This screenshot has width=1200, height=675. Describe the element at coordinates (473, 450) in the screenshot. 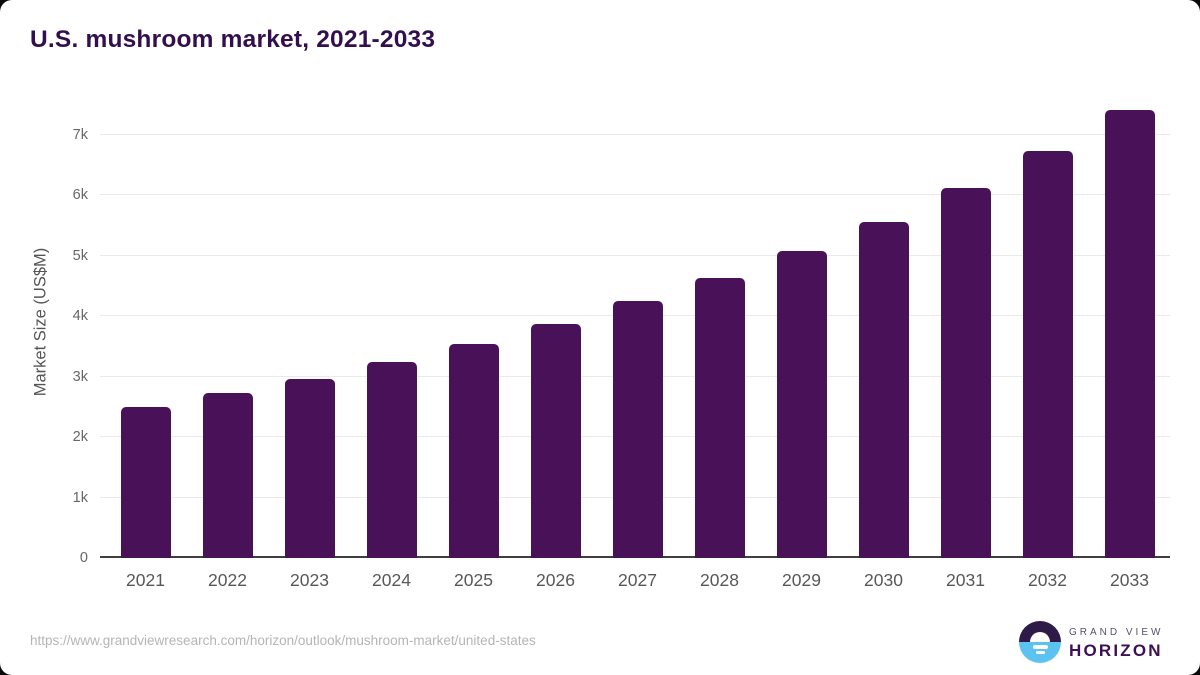

I see `bar-2025` at that location.